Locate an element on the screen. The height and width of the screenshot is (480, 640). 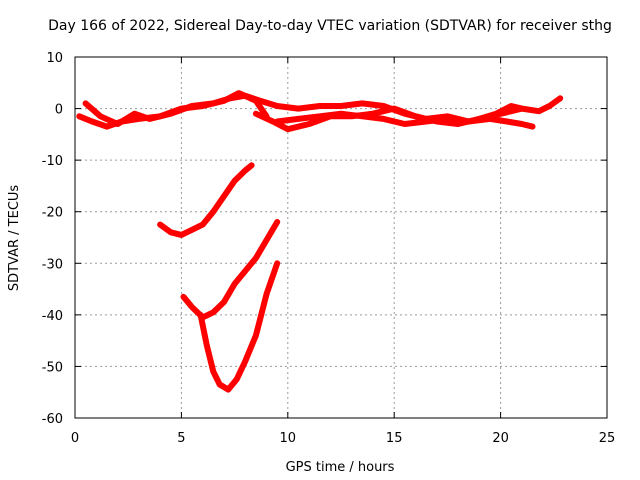
x-tick-label: 20 is located at coordinates (500, 438).